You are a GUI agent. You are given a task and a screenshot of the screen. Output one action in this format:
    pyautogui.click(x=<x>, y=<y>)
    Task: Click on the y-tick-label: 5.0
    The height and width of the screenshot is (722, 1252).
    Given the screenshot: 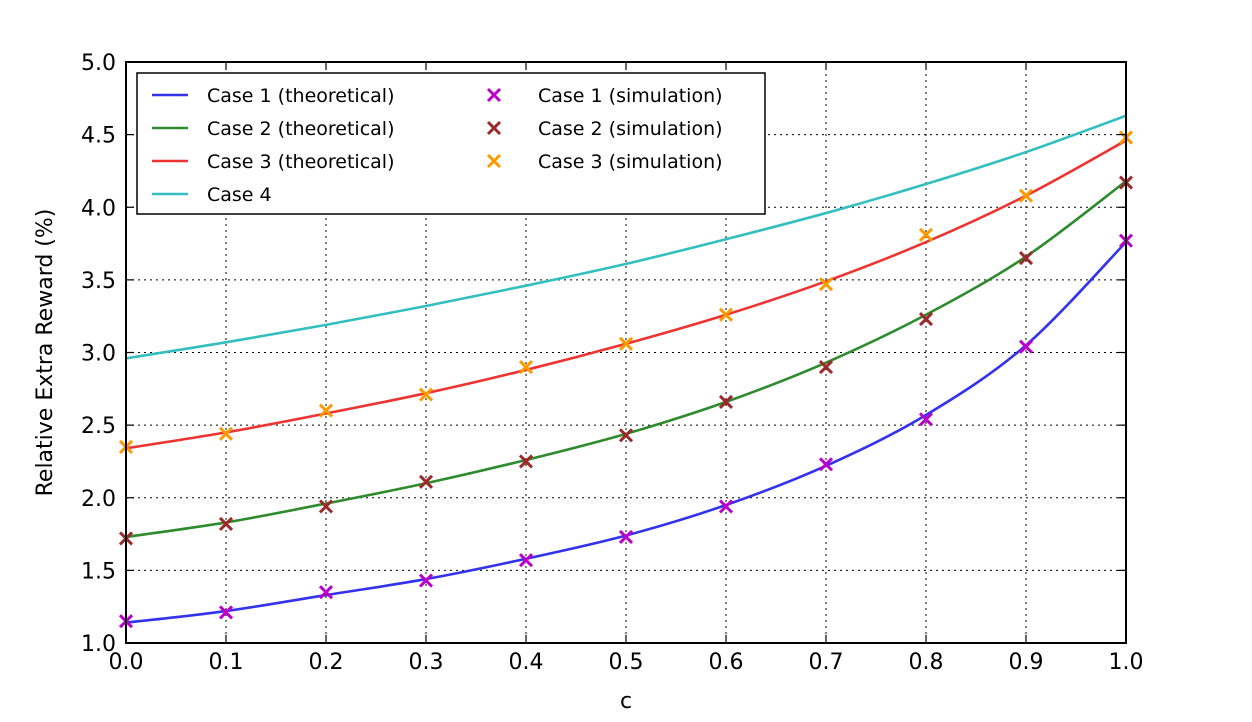 What is the action you would take?
    pyautogui.click(x=98, y=63)
    